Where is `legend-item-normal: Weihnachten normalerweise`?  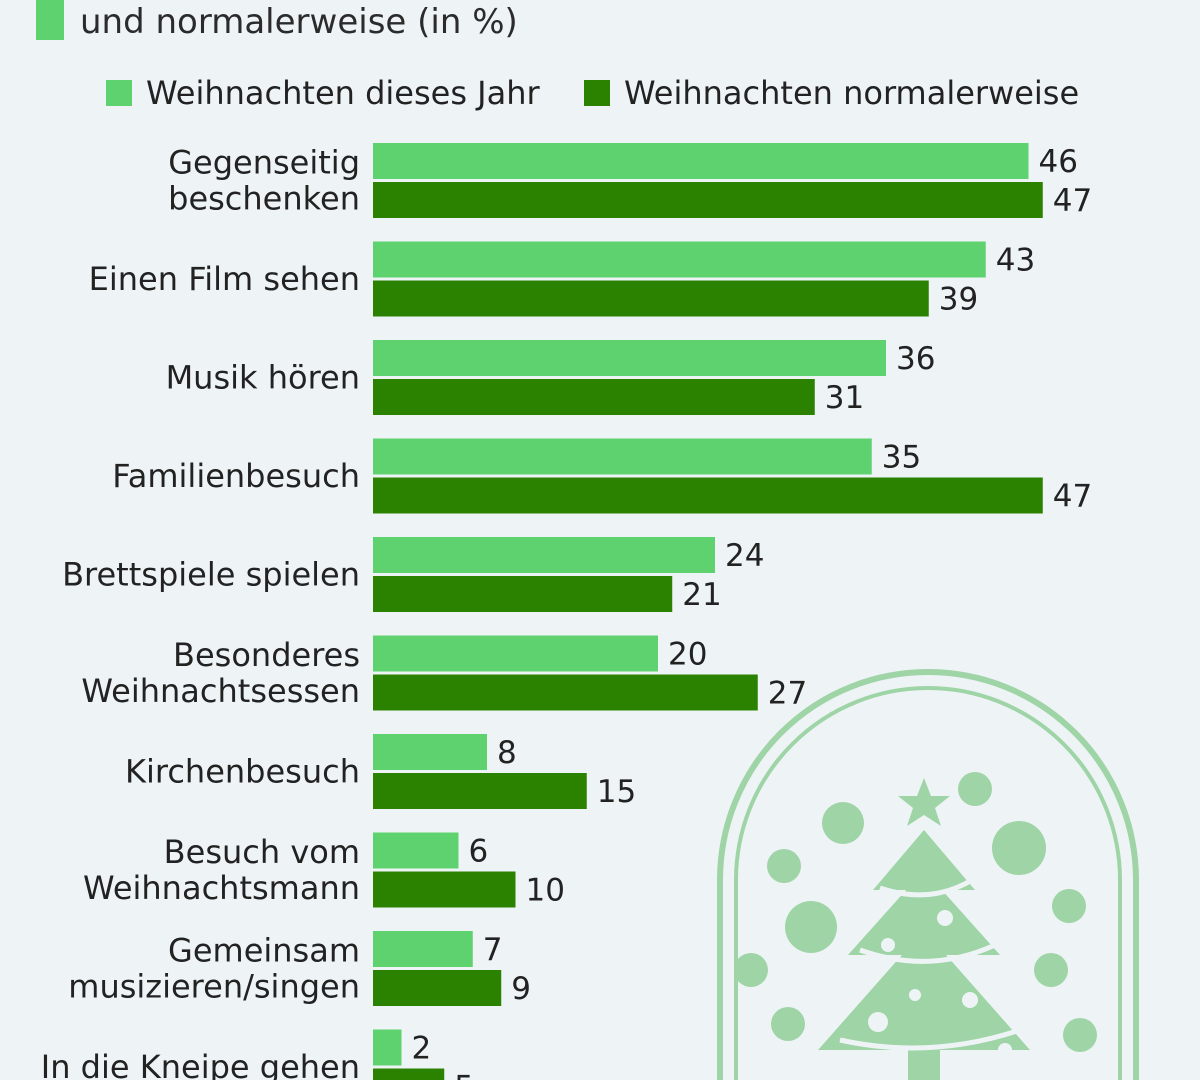
legend-item-normal: Weihnachten normalerweise is located at coordinates (832, 93).